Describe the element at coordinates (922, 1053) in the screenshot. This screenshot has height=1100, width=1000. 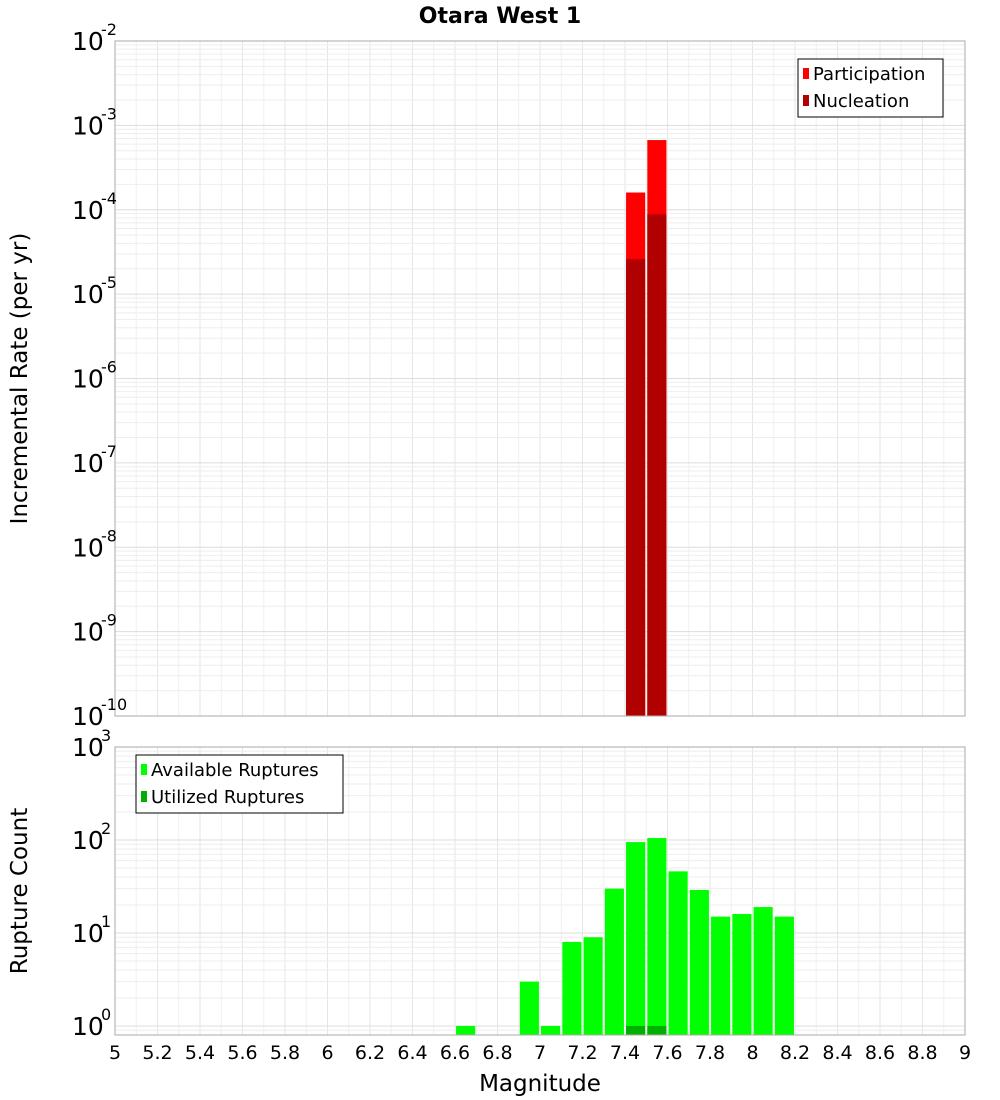
I see `x-tick-label: 8.8` at that location.